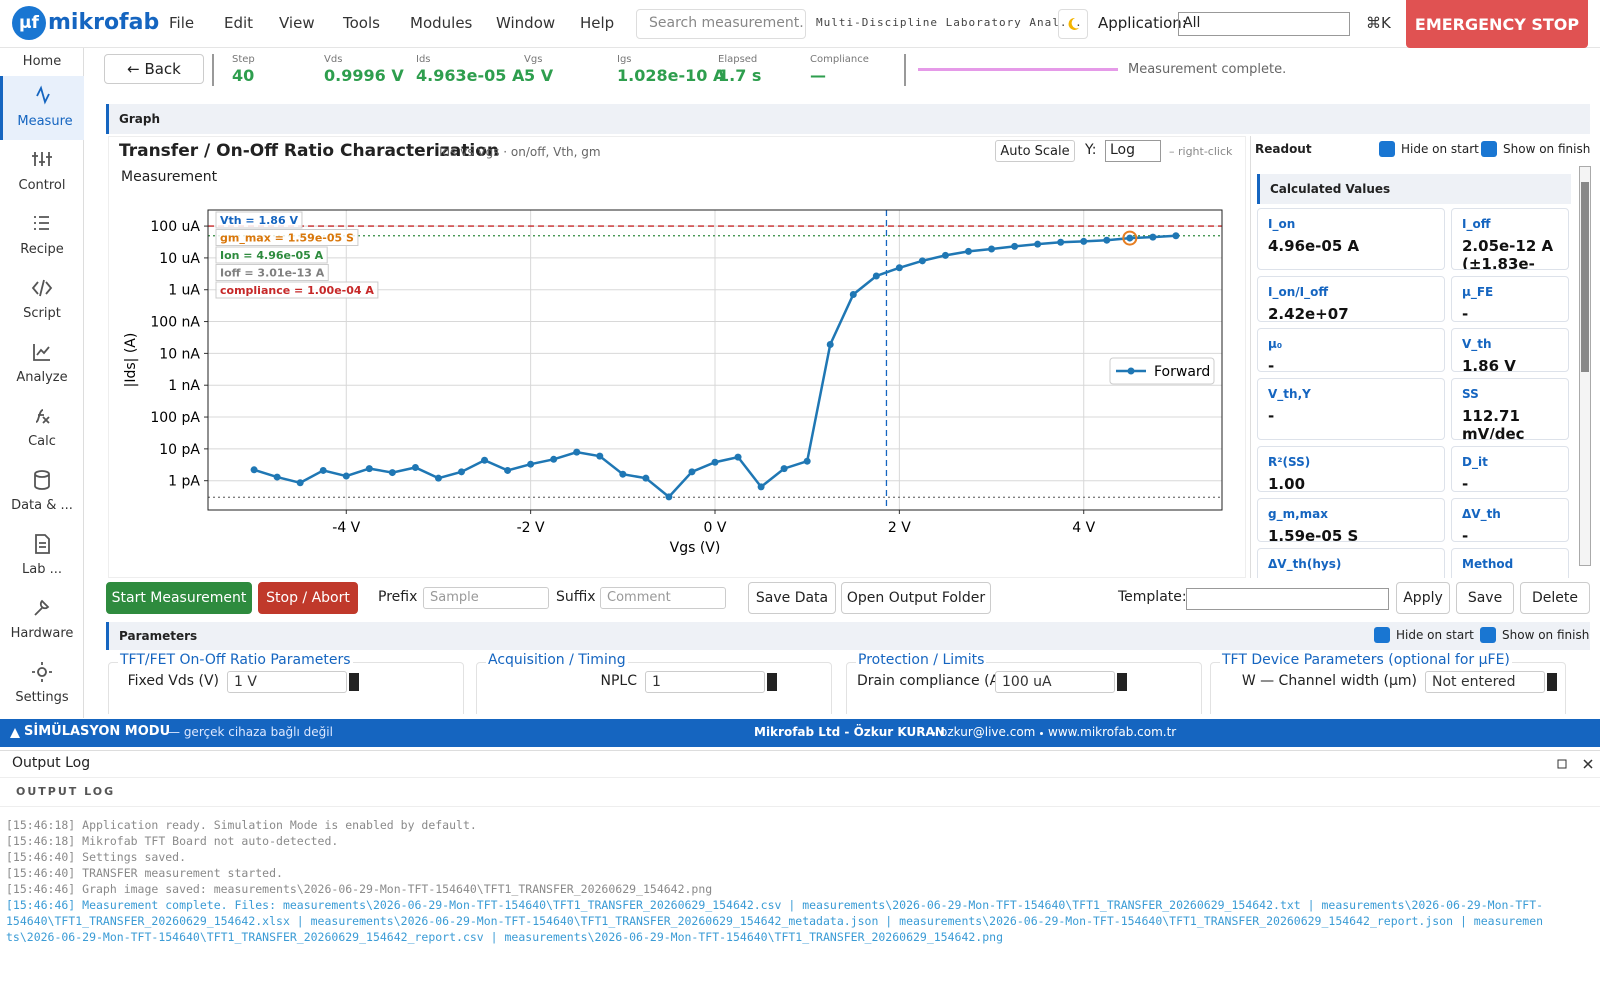 The image size is (1600, 1000). What do you see at coordinates (398, 597) in the screenshot?
I see `field-label: Prefix` at bounding box center [398, 597].